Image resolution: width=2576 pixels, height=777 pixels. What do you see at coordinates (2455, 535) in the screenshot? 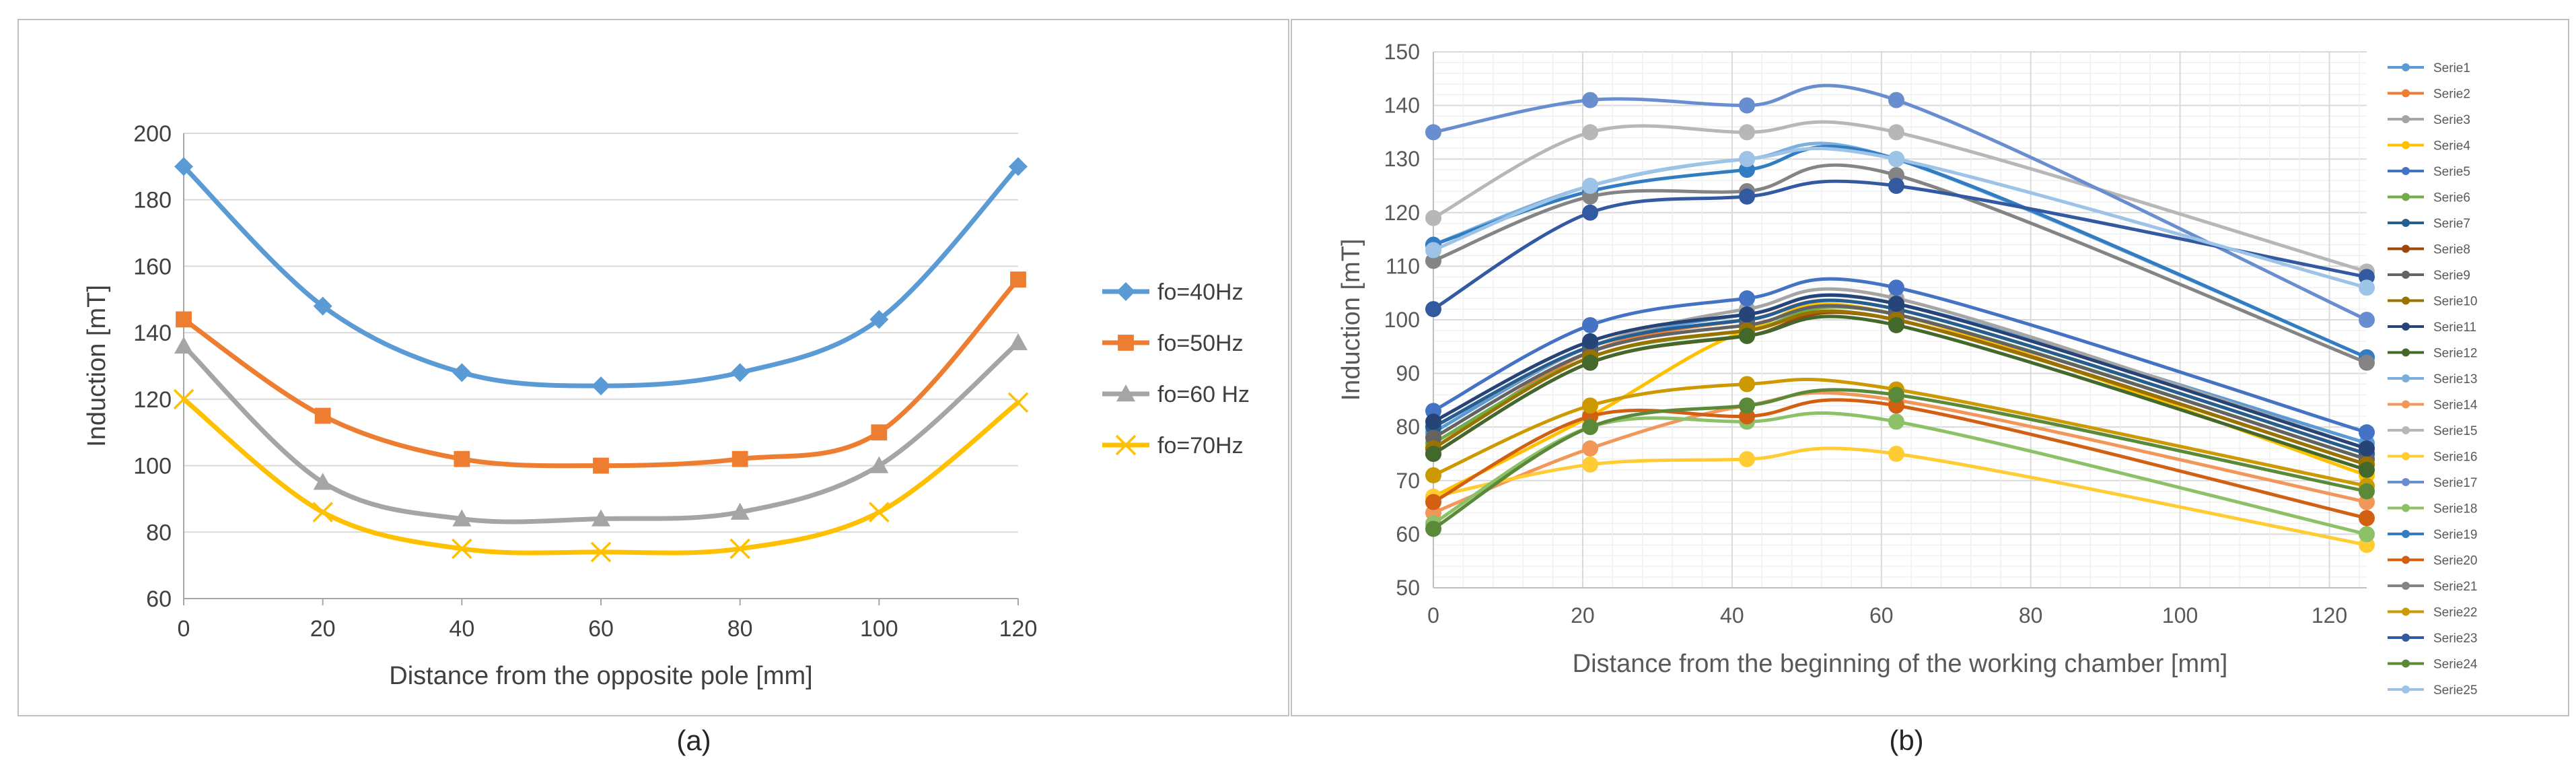
I see `legend-label: Serie19` at bounding box center [2455, 535].